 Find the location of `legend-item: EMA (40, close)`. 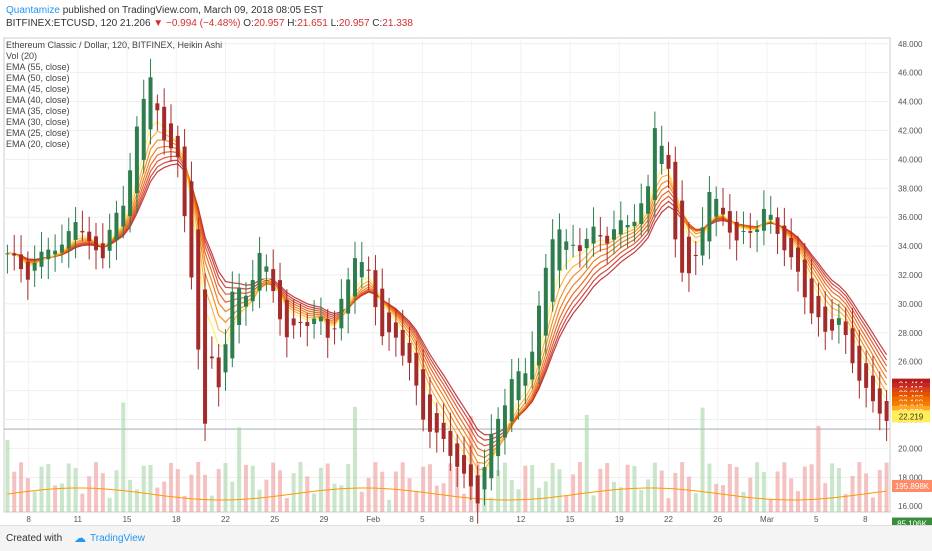

legend-item: EMA (40, close) is located at coordinates (38, 100).